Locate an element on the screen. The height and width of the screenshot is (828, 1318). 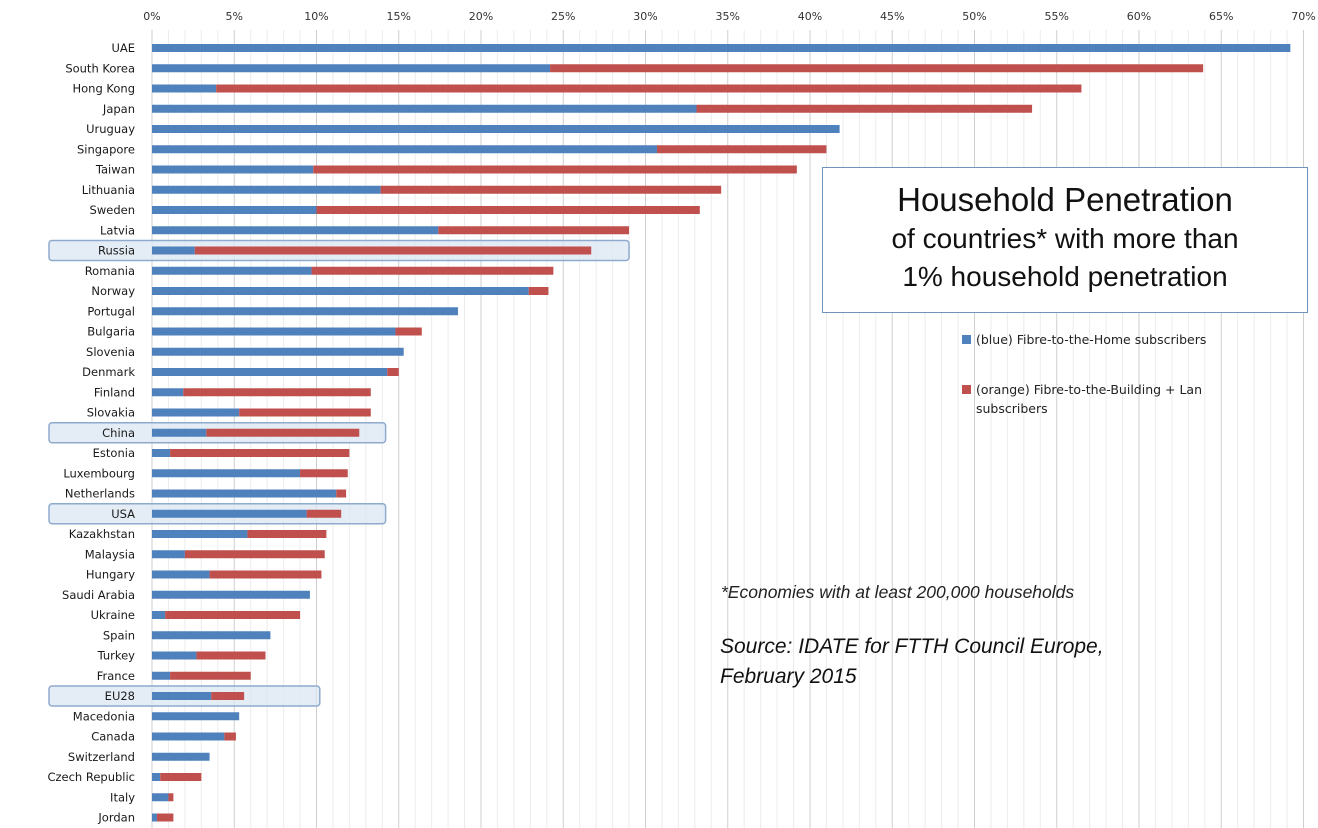
category-label: Malaysia is located at coordinates (110, 554).